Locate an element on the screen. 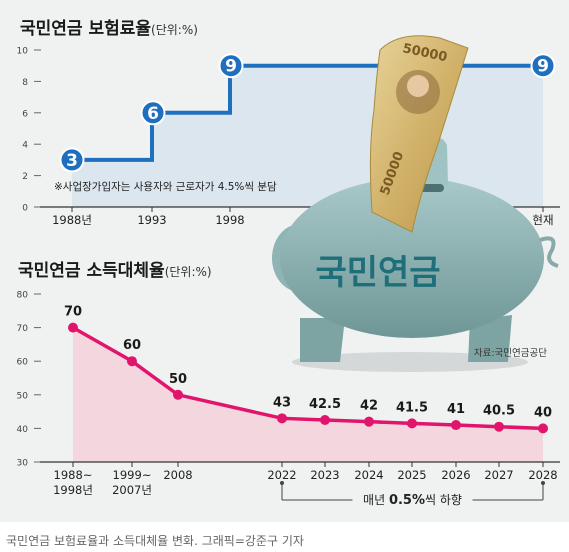  annual-decrease-annotation: 매년 0.5%씩 하향 is located at coordinates (412, 500).